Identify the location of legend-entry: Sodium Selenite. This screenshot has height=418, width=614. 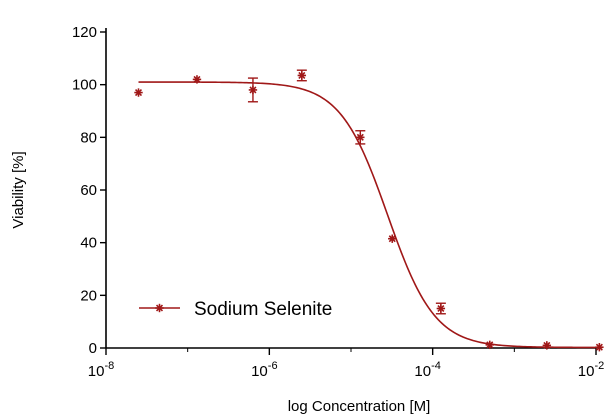
(235, 309).